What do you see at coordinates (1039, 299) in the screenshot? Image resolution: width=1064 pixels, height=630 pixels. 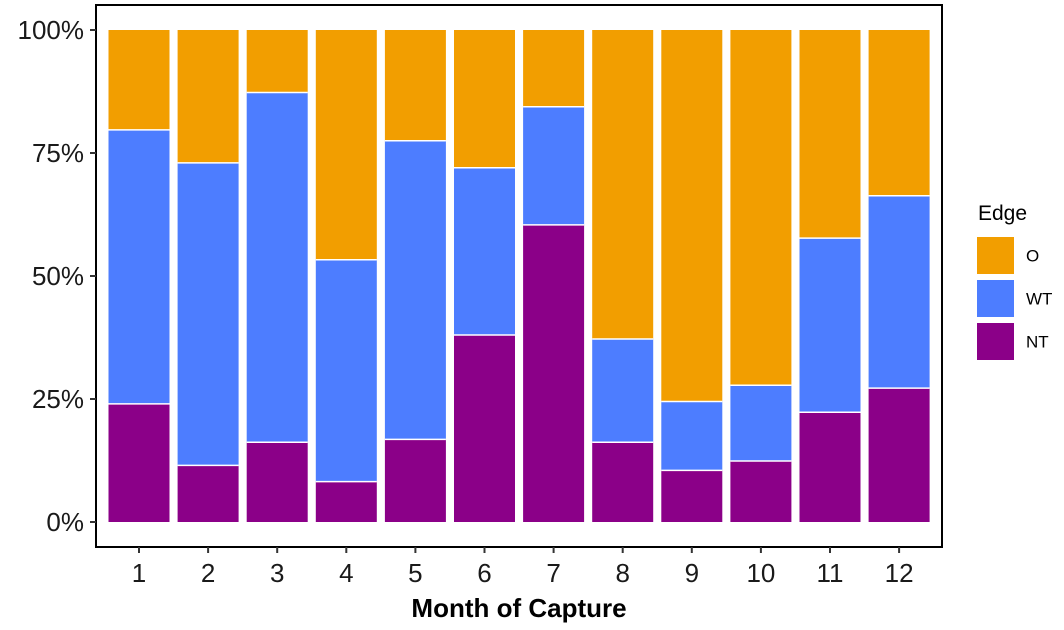 I see `legend-label-wt: WT` at bounding box center [1039, 299].